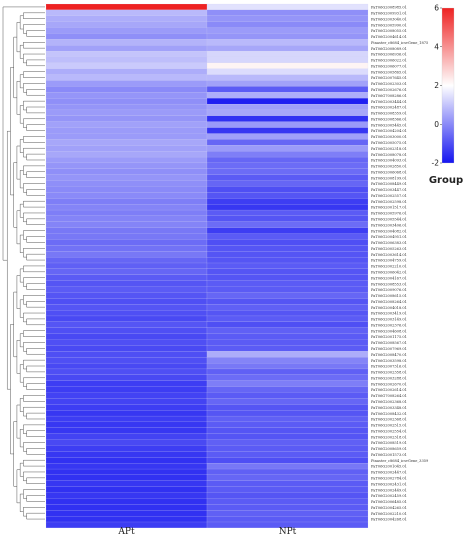 This screenshot has width=474, height=544. I want to click on row-label: PaT06G7008286.01, so click(389, 96).